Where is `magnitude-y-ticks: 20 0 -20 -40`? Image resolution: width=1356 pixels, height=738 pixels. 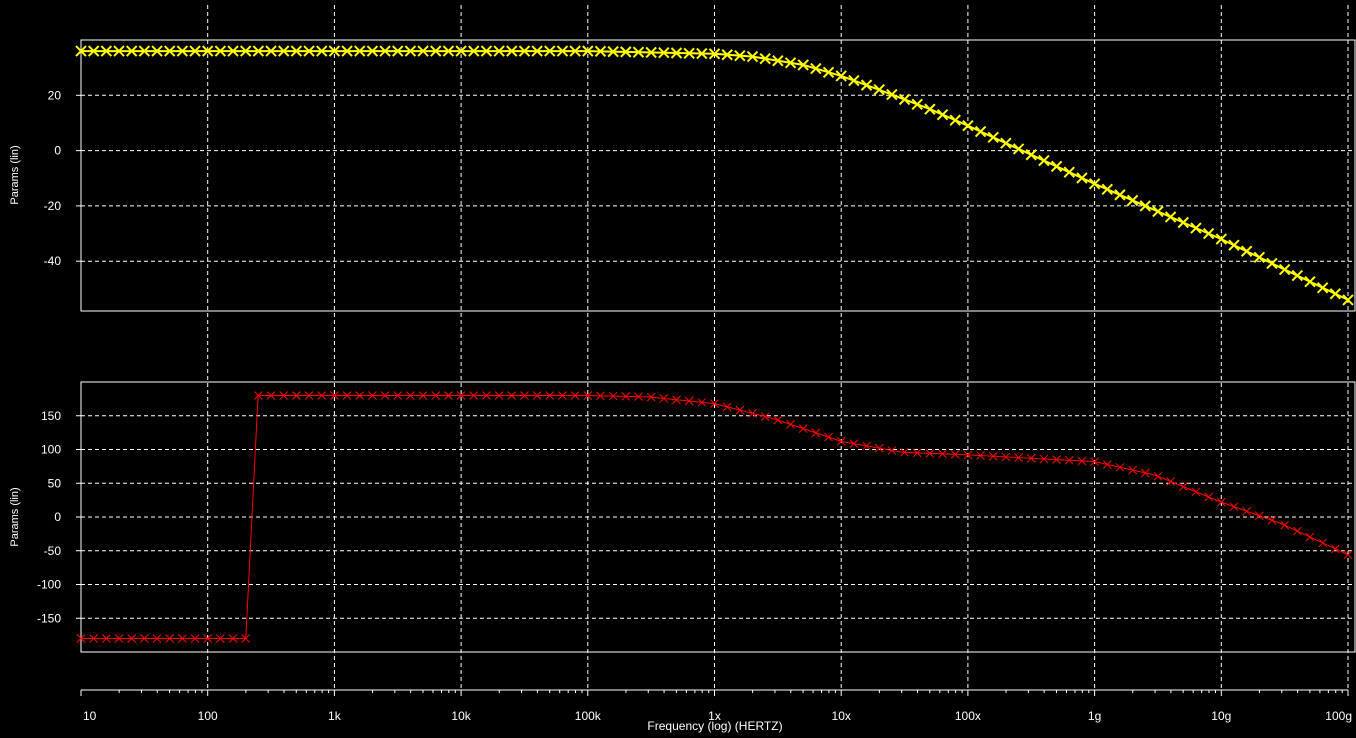
magnitude-y-ticks: 20 0 -20 -40 is located at coordinates (62, 178).